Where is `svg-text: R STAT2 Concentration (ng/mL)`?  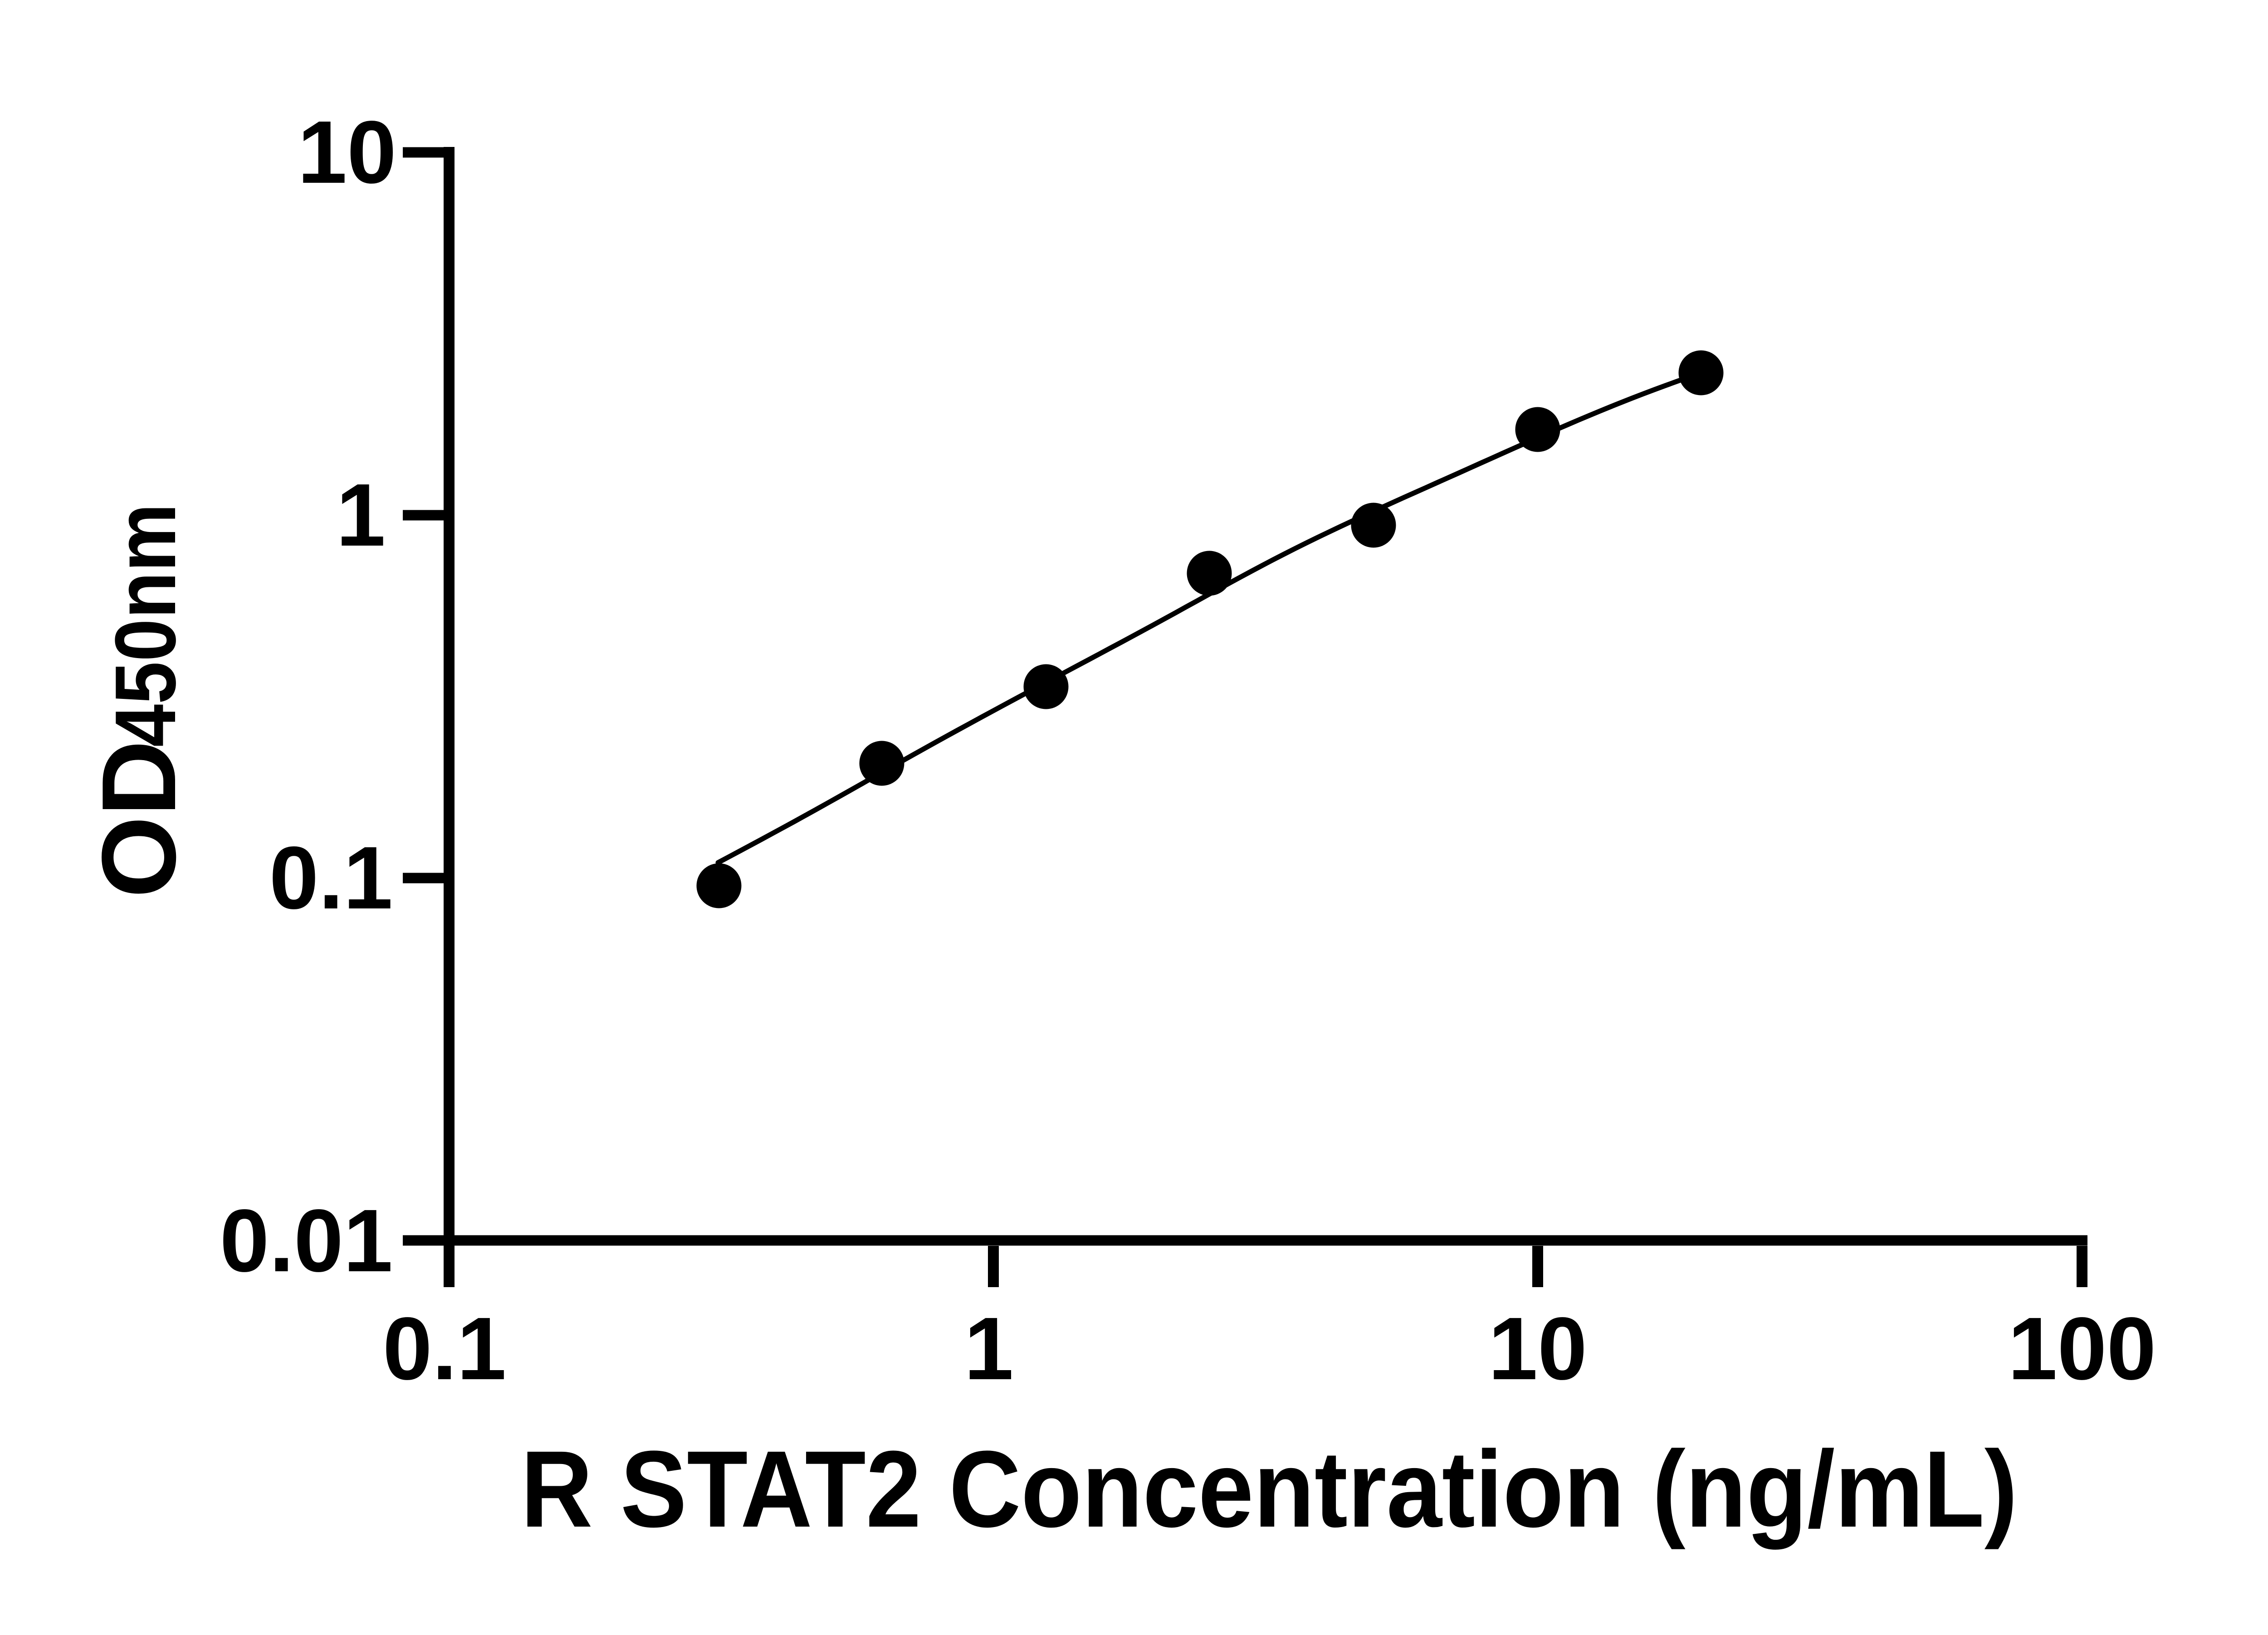
svg-text: R STAT2 Concentration (ng/mL) is located at coordinates (1270, 1489).